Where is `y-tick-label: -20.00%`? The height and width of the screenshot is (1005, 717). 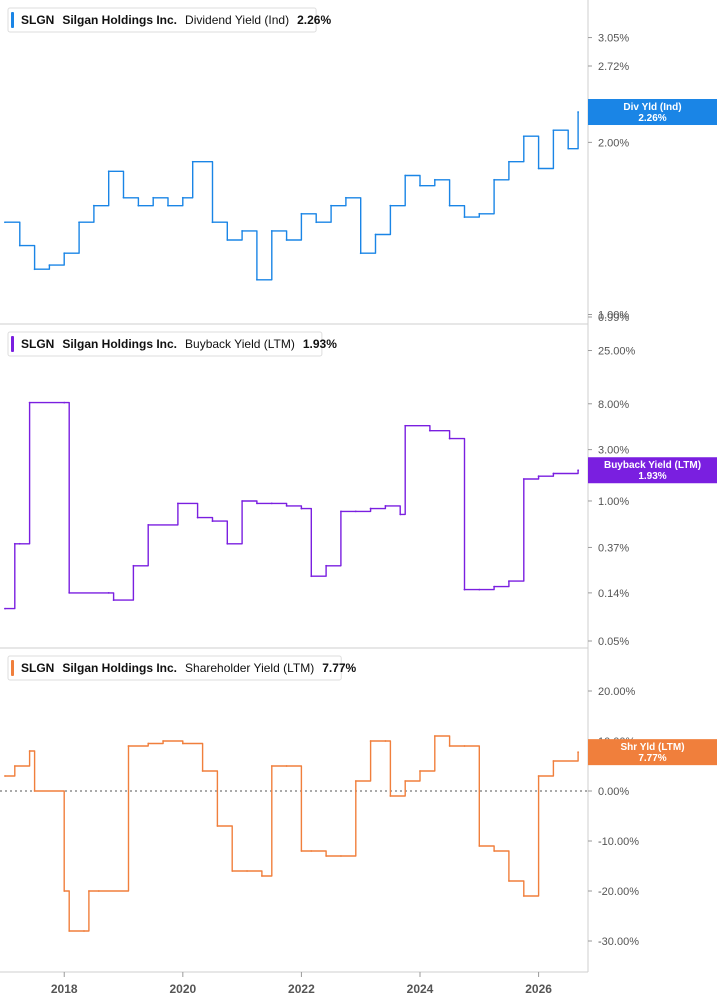 y-tick-label: -20.00% is located at coordinates (618, 892).